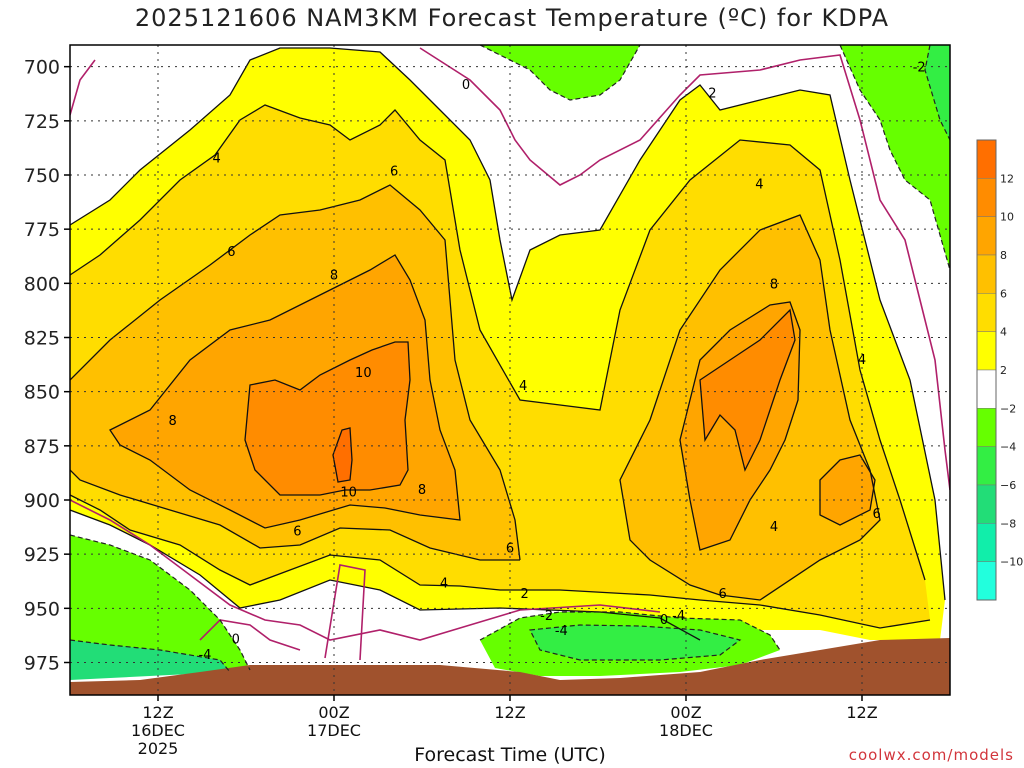  I want to click on band-teal-lower-left, so click(150, 660).